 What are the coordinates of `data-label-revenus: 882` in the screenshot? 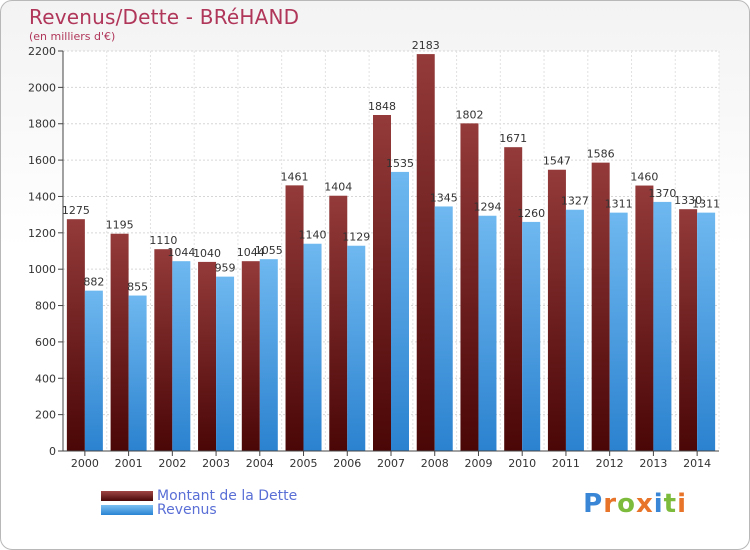 It's located at (93, 282).